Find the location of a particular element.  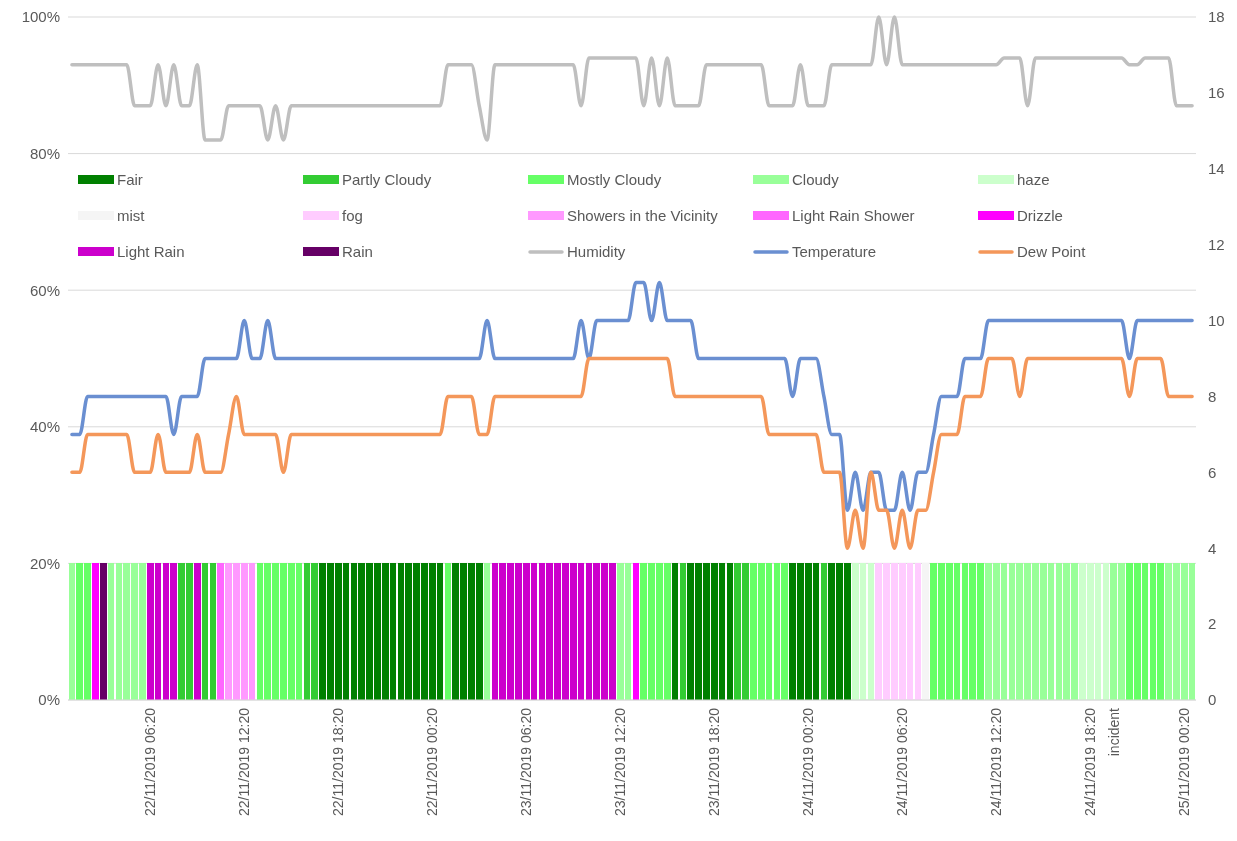

x-tick-label: 25/11/2019 00:20 is located at coordinates (1184, 761).